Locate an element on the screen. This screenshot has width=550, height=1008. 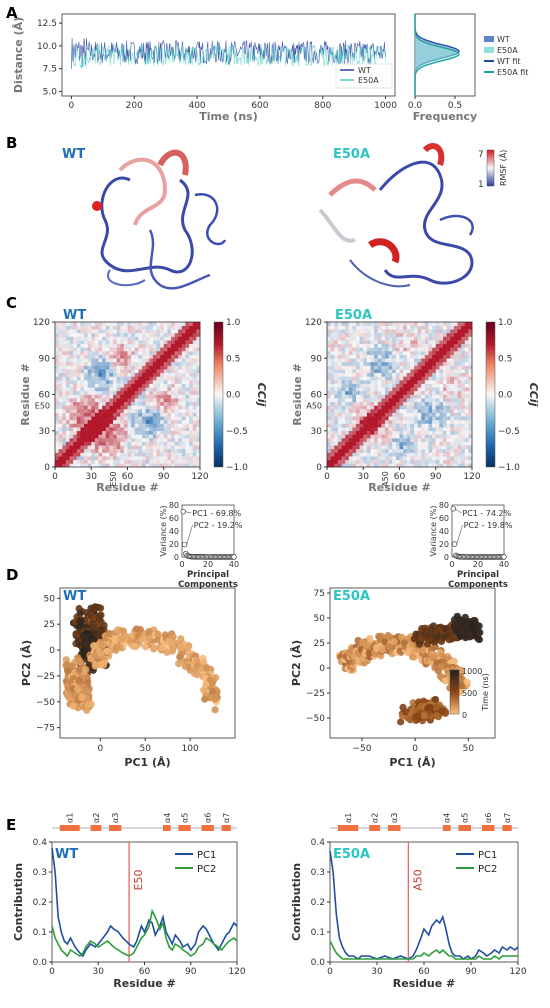
y-tick-label: 60 is located at coordinates (317, 396).